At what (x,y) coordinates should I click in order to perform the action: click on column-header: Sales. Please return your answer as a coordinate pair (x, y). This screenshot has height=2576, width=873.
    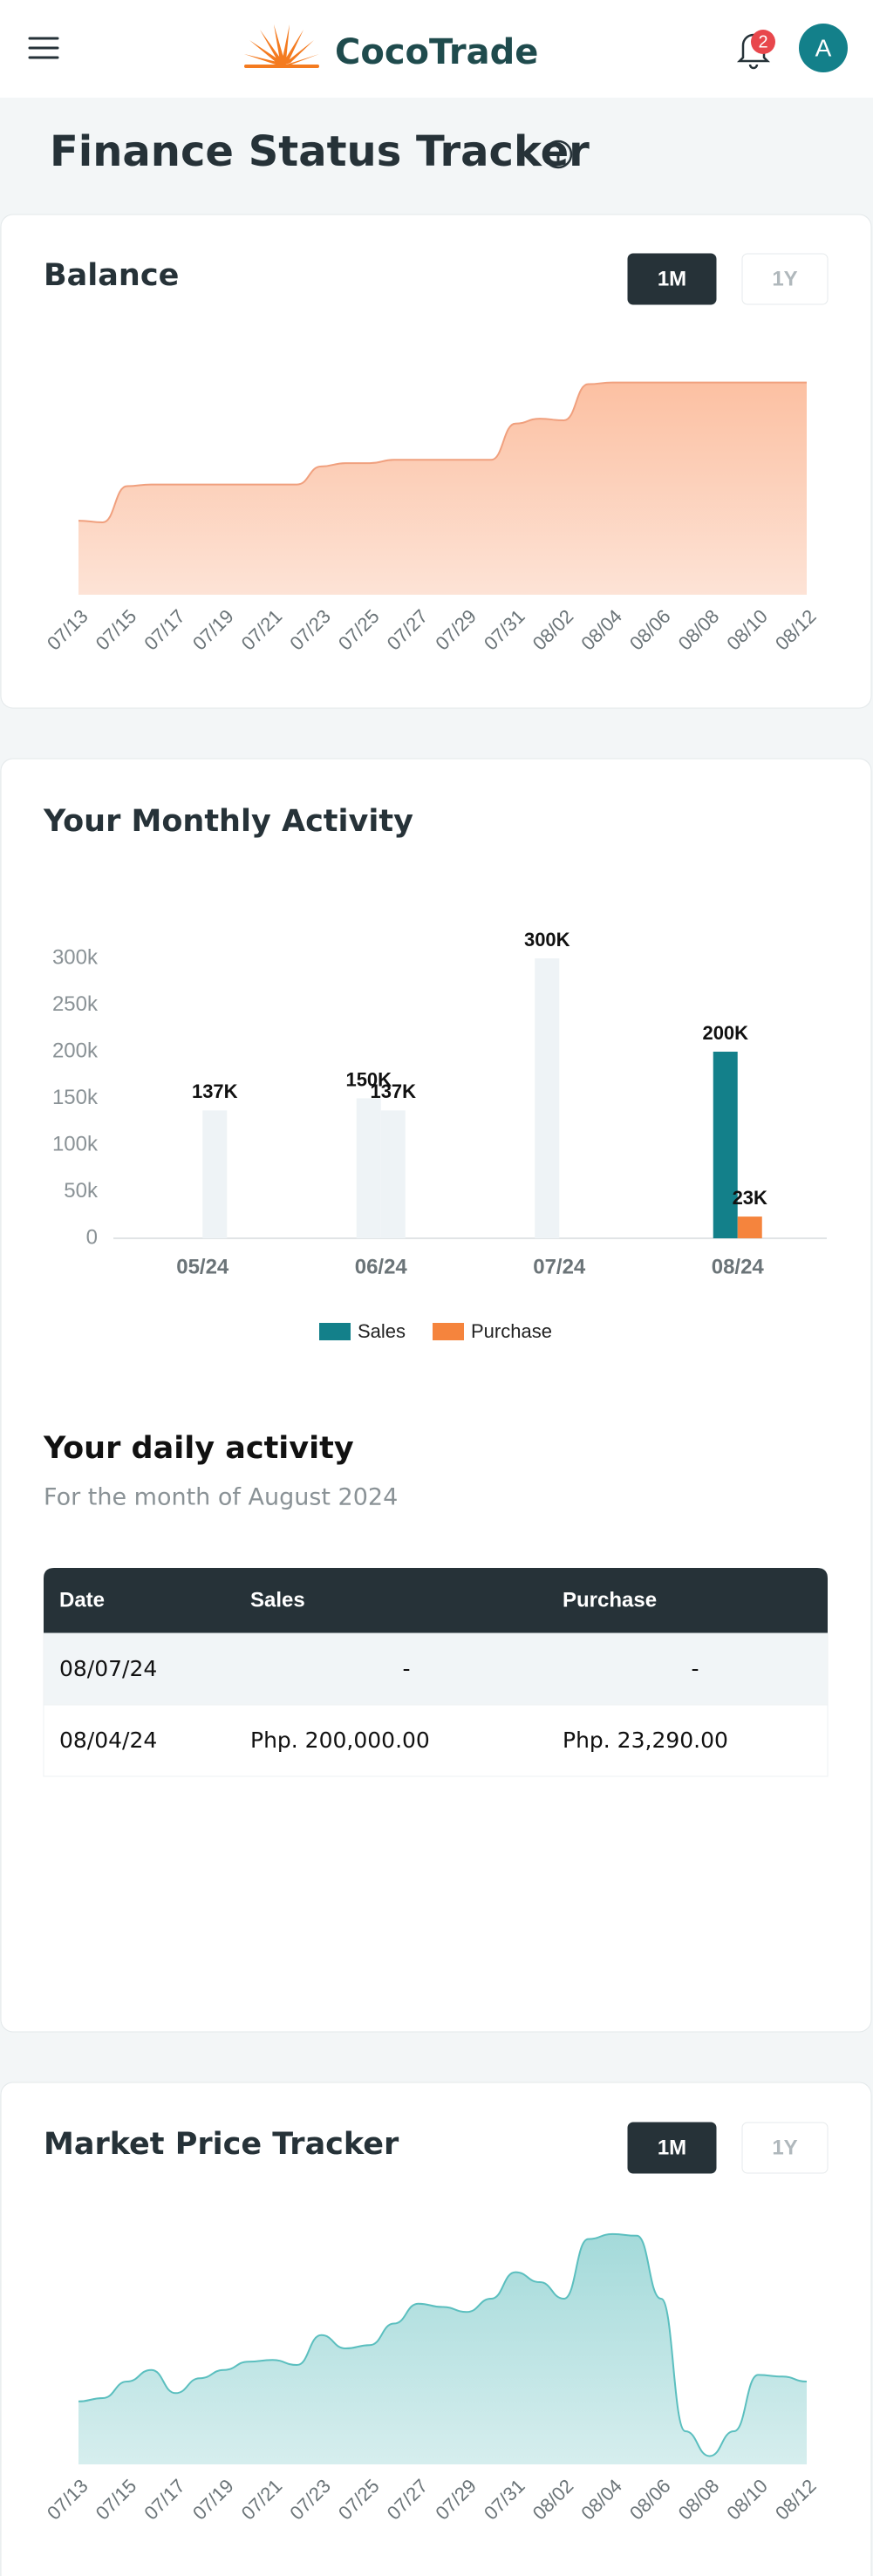
    Looking at the image, I should click on (277, 1600).